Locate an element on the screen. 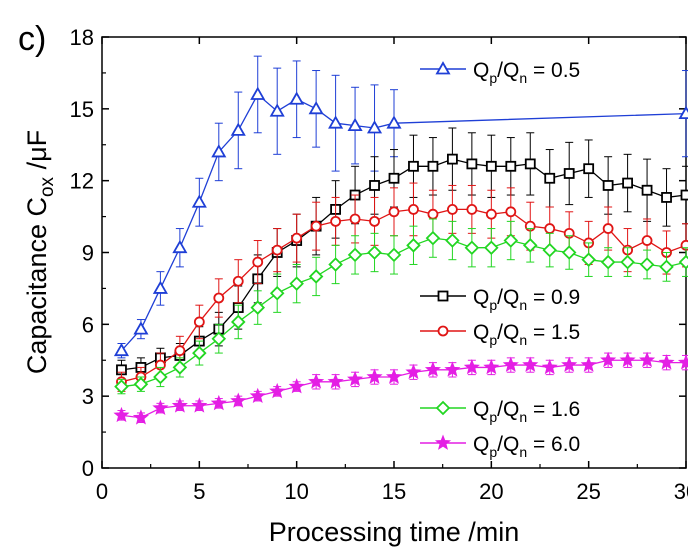  x-tick-label: 25 is located at coordinates (588, 491).